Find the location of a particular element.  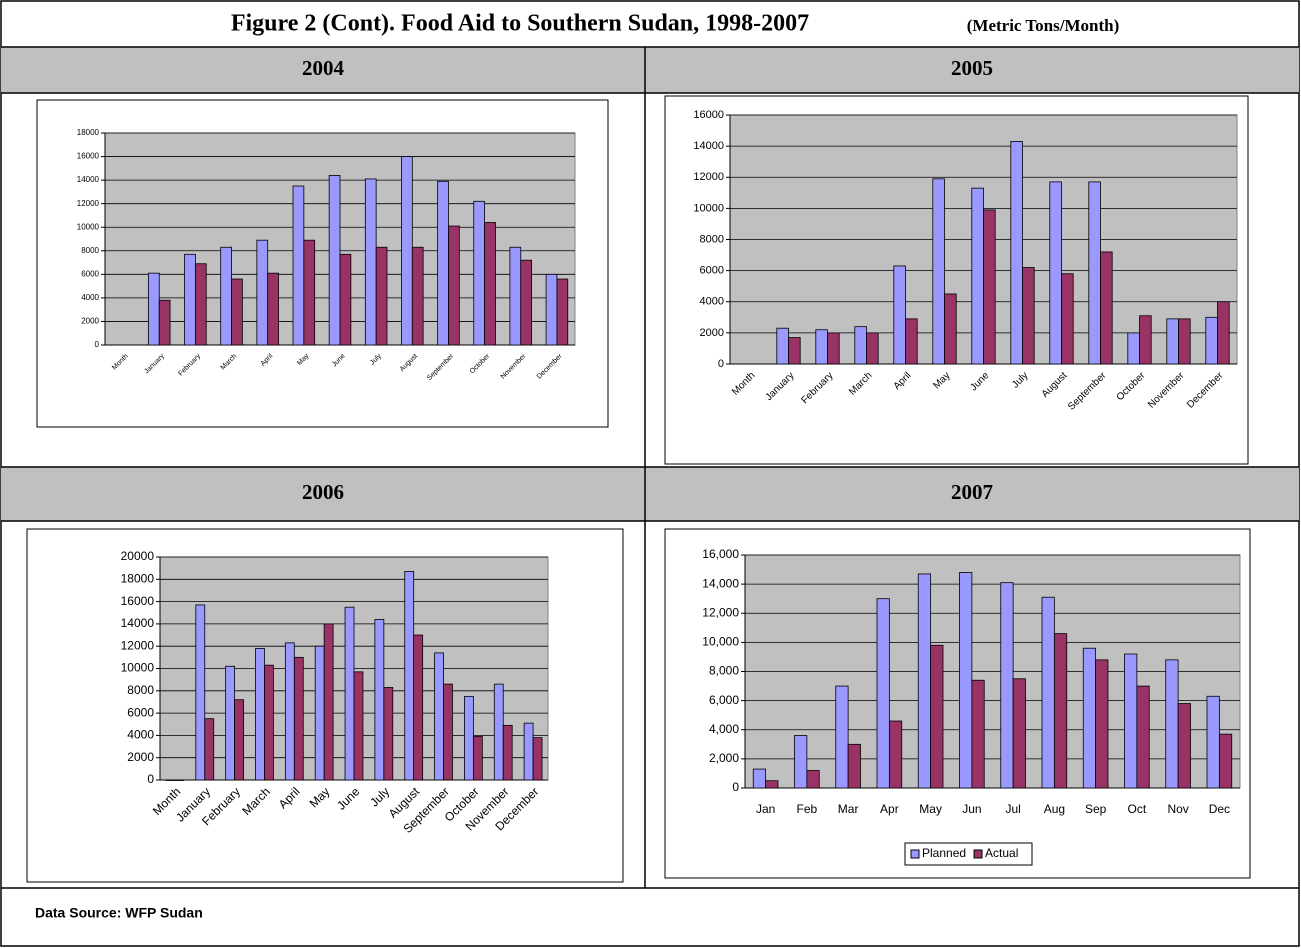

x-tick-label: Jan is located at coordinates (765, 809).